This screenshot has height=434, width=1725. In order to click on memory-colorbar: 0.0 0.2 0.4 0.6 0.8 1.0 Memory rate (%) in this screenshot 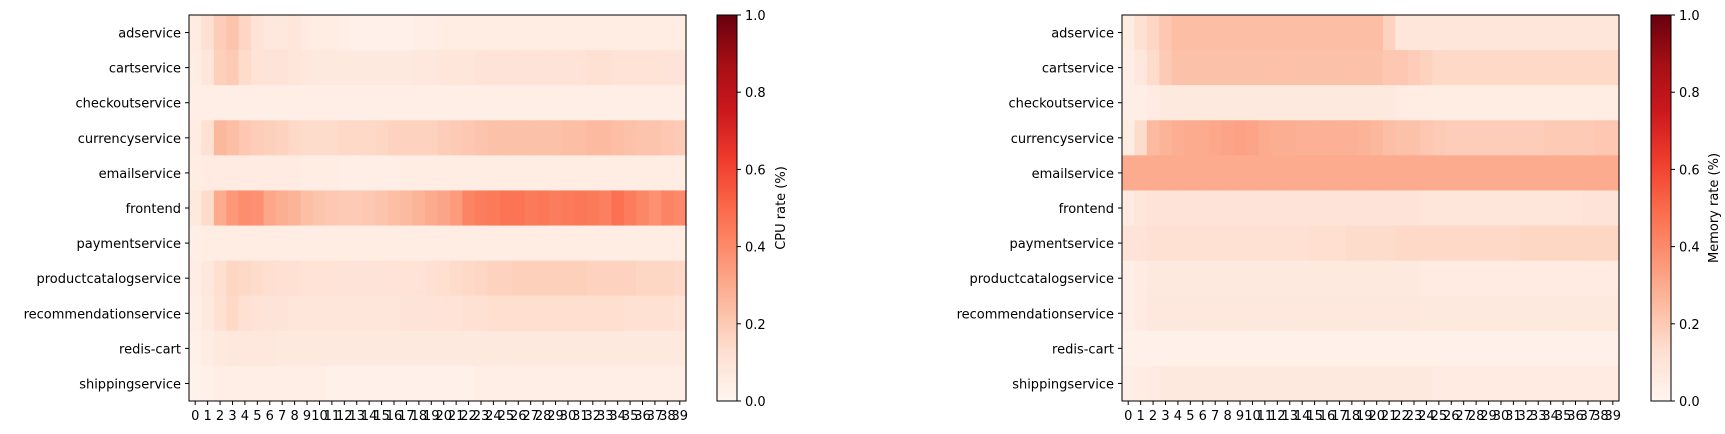, I will do `click(1686, 209)`.